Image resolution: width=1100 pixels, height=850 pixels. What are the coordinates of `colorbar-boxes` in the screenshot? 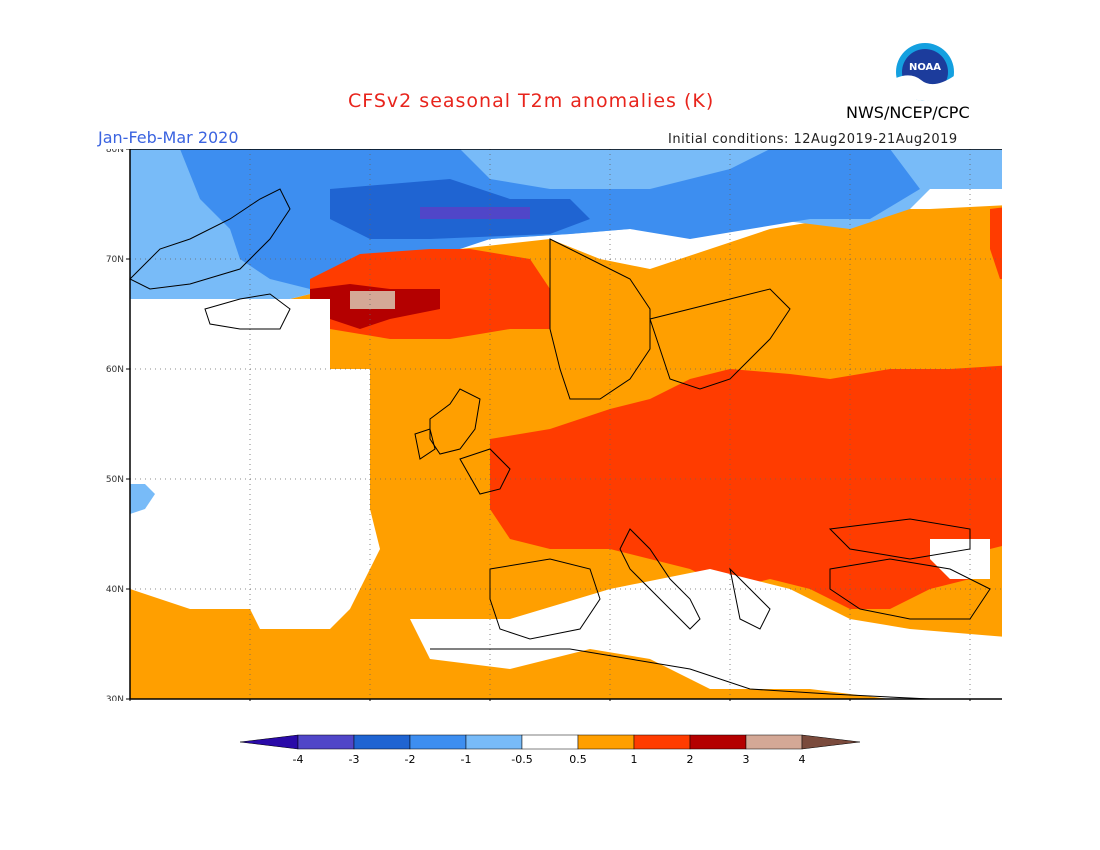 It's located at (550, 742).